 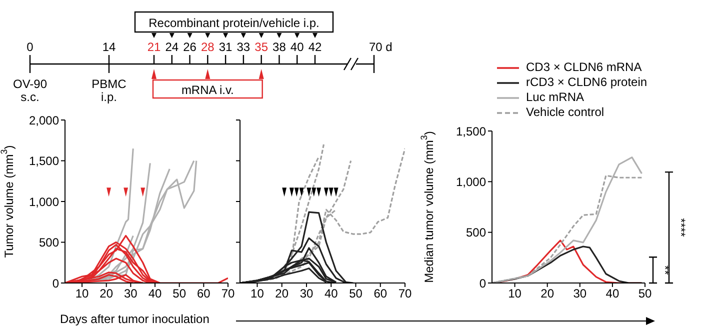 I want to click on category-label: 42, so click(x=315, y=47).